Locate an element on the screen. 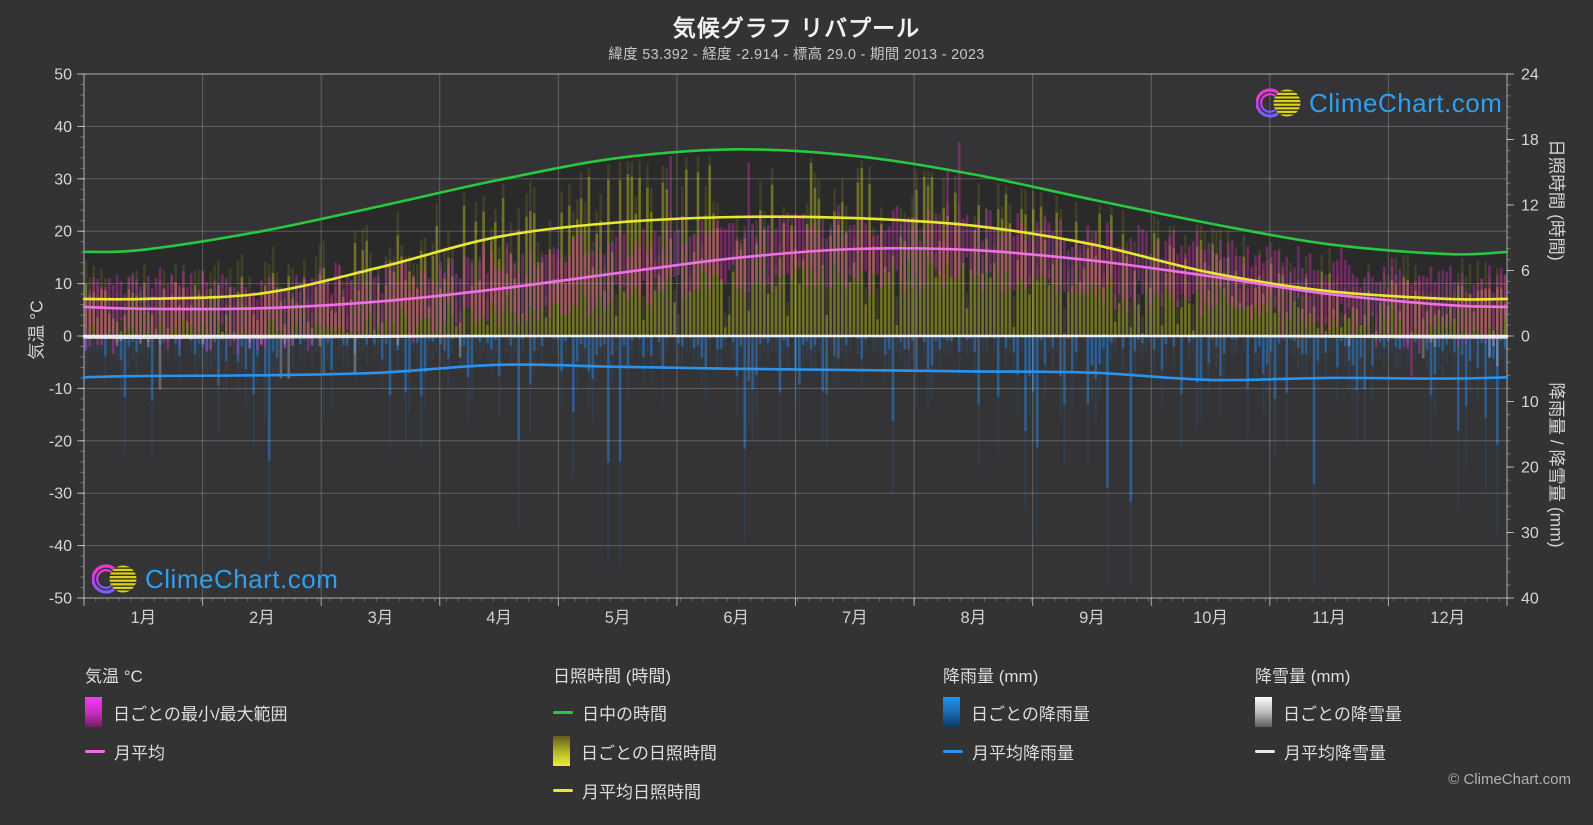  legend-item-daily-sunshine: 日ごとの日照時間 is located at coordinates (635, 751).